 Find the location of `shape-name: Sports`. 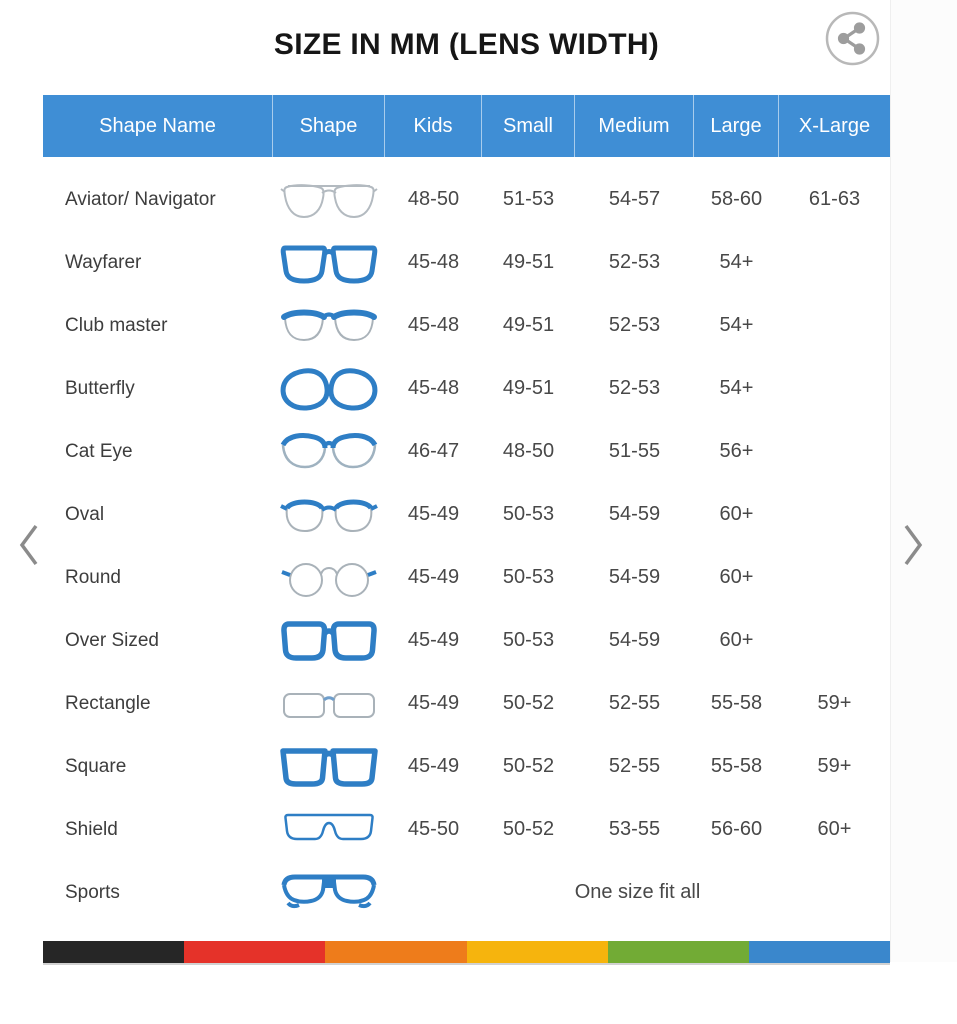

shape-name: Sports is located at coordinates (92, 892).